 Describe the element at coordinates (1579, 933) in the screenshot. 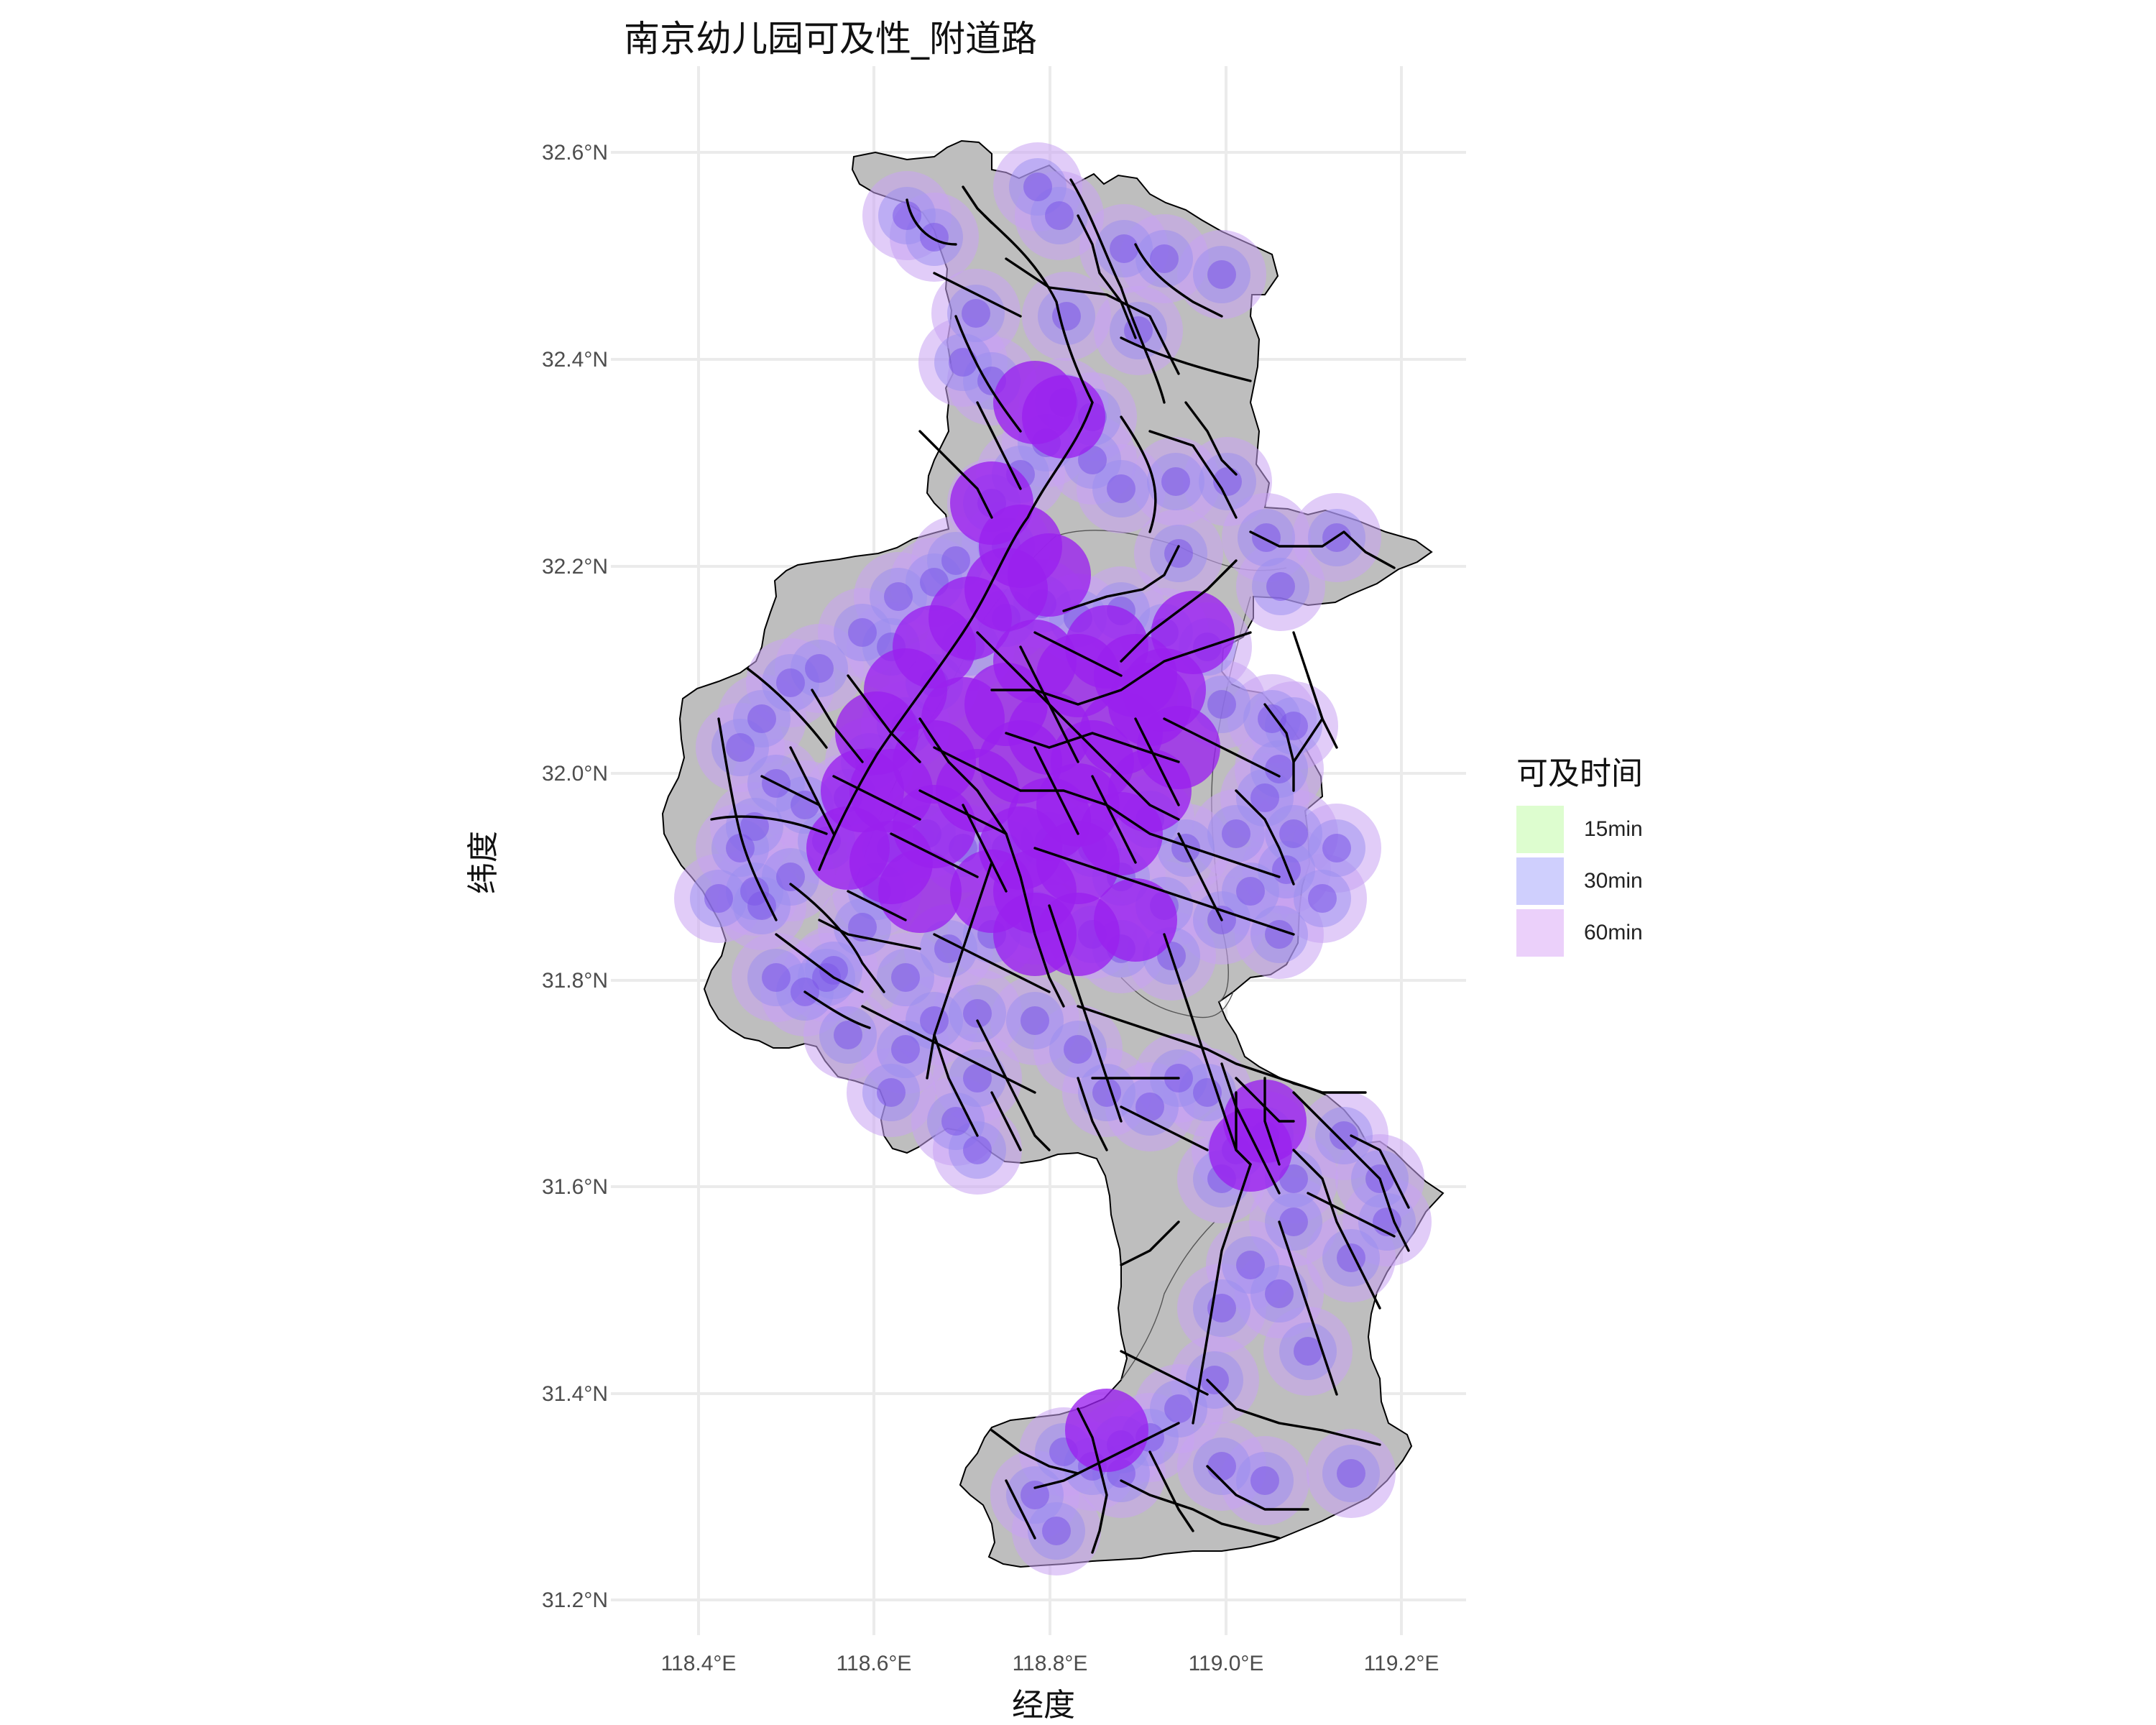

I see `legend-item-60min: 60min` at that location.